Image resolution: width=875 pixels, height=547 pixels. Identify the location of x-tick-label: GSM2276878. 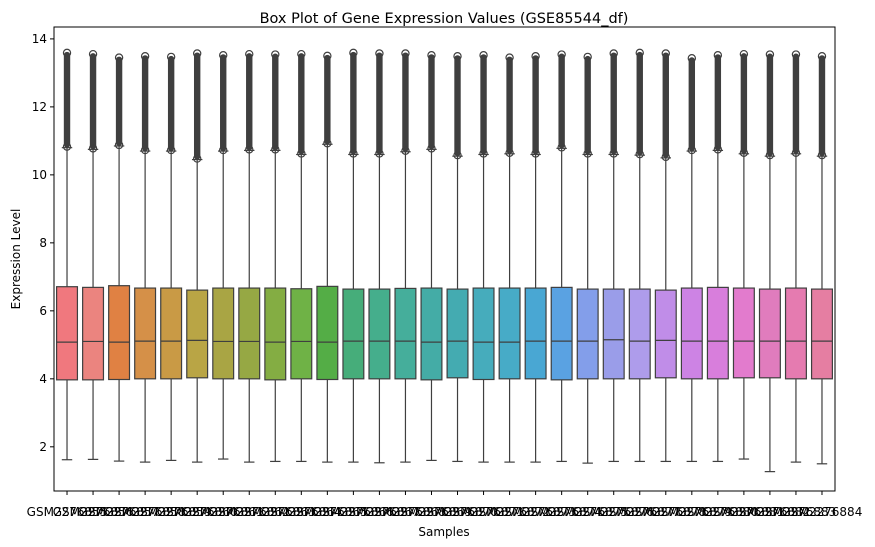
(665, 512).